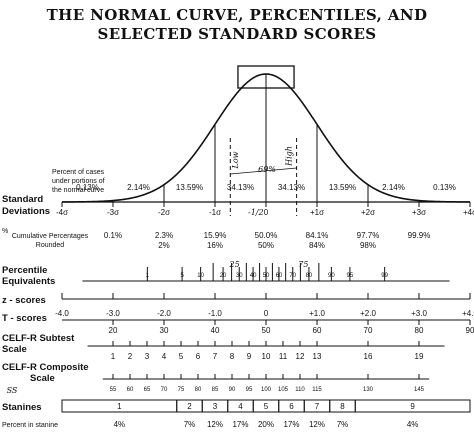  I want to click on celf-subtest-label-5: 6, so click(198, 356).